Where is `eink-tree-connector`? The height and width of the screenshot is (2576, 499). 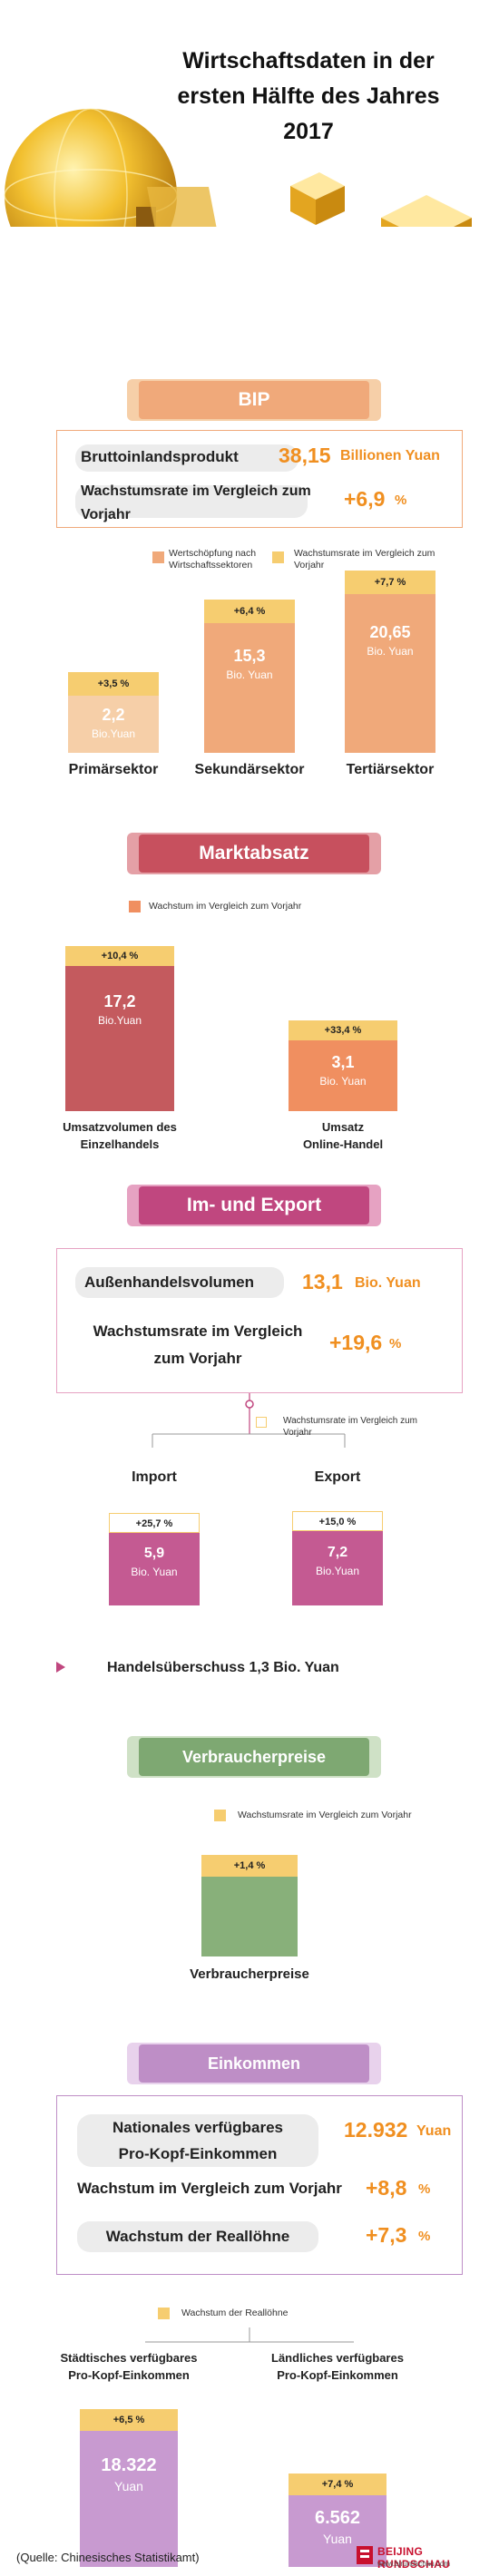 eink-tree-connector is located at coordinates (249, 2335).